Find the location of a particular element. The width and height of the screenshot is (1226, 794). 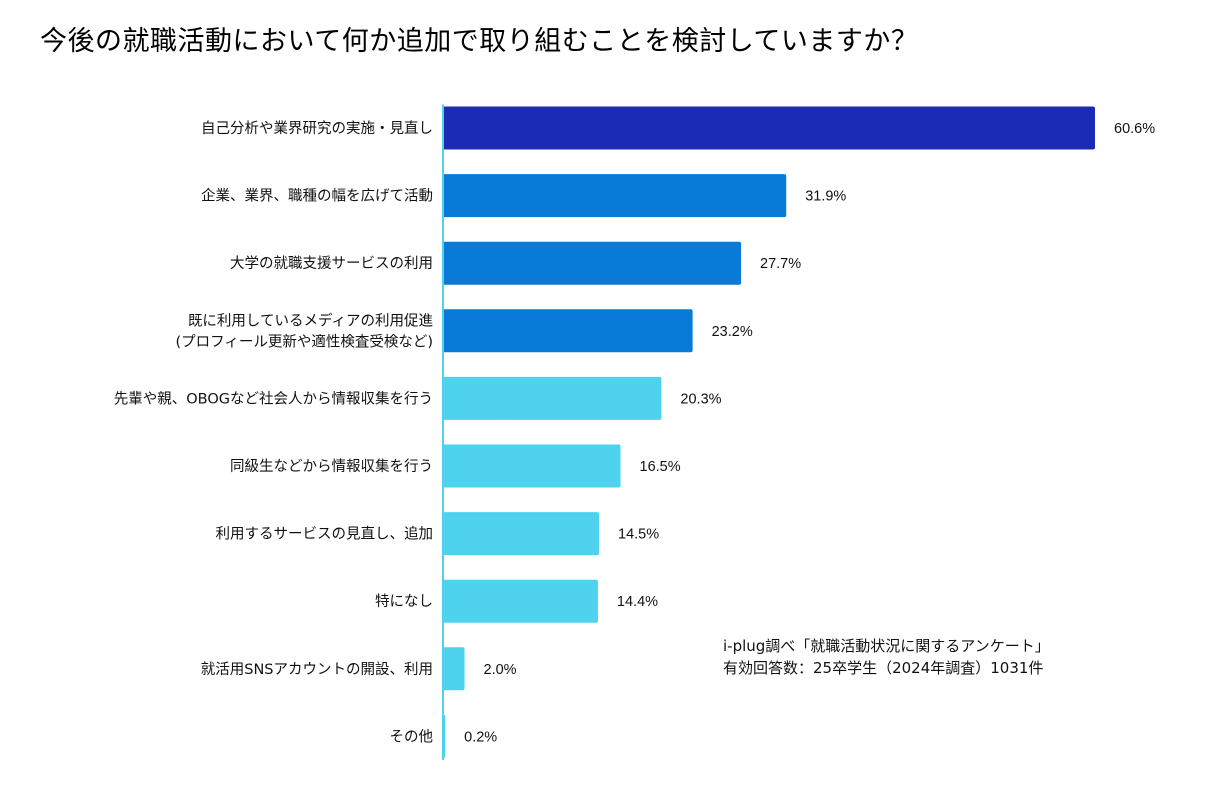

category-label: 利用するサービスの見直し、追加 is located at coordinates (325, 534).